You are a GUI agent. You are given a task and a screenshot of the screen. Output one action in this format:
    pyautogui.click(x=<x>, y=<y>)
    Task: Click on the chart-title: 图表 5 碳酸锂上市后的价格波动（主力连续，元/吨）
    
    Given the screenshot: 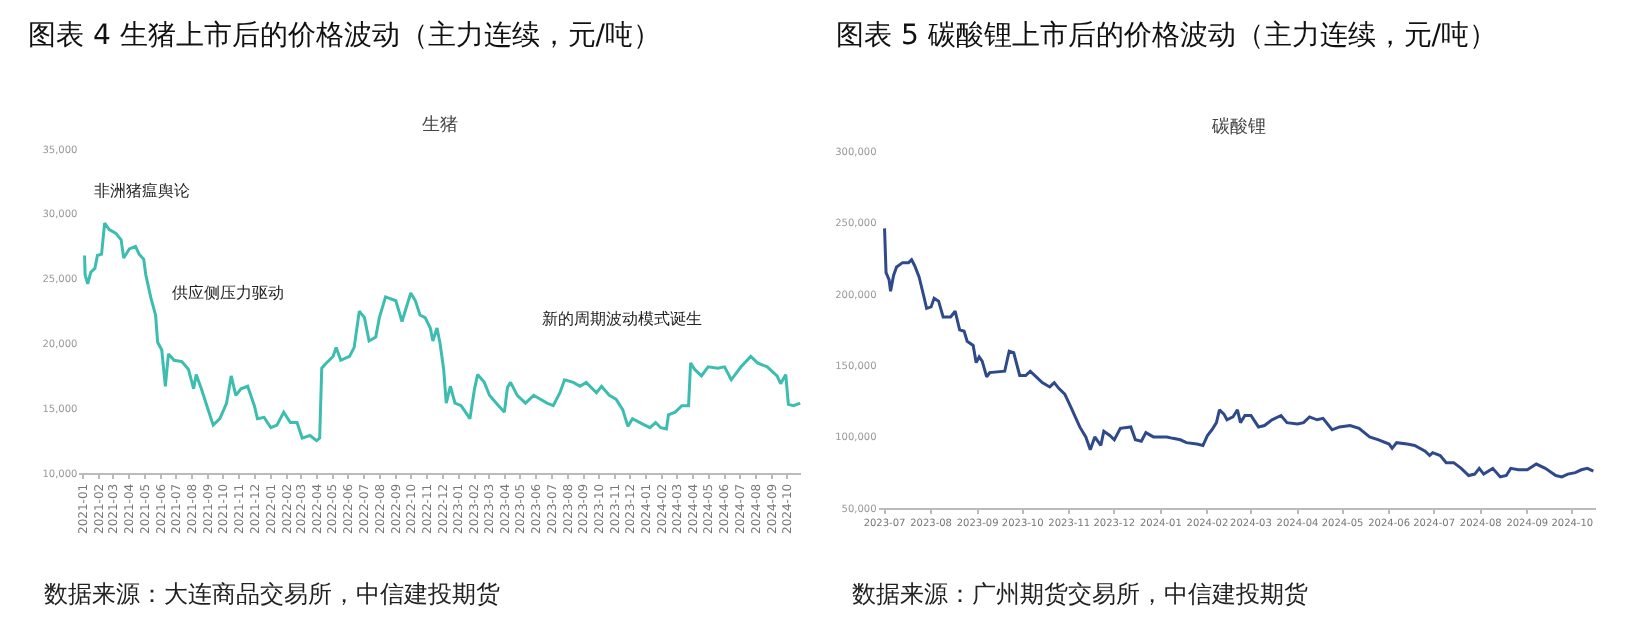 What is the action you would take?
    pyautogui.click(x=1167, y=36)
    